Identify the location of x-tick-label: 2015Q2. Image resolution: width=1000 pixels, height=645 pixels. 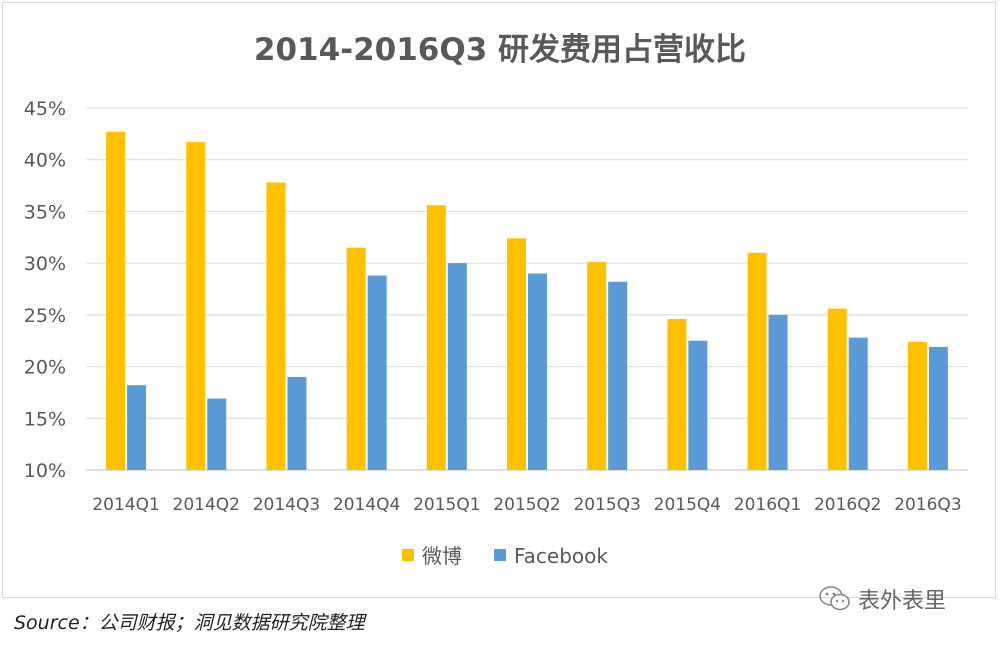
(526, 505).